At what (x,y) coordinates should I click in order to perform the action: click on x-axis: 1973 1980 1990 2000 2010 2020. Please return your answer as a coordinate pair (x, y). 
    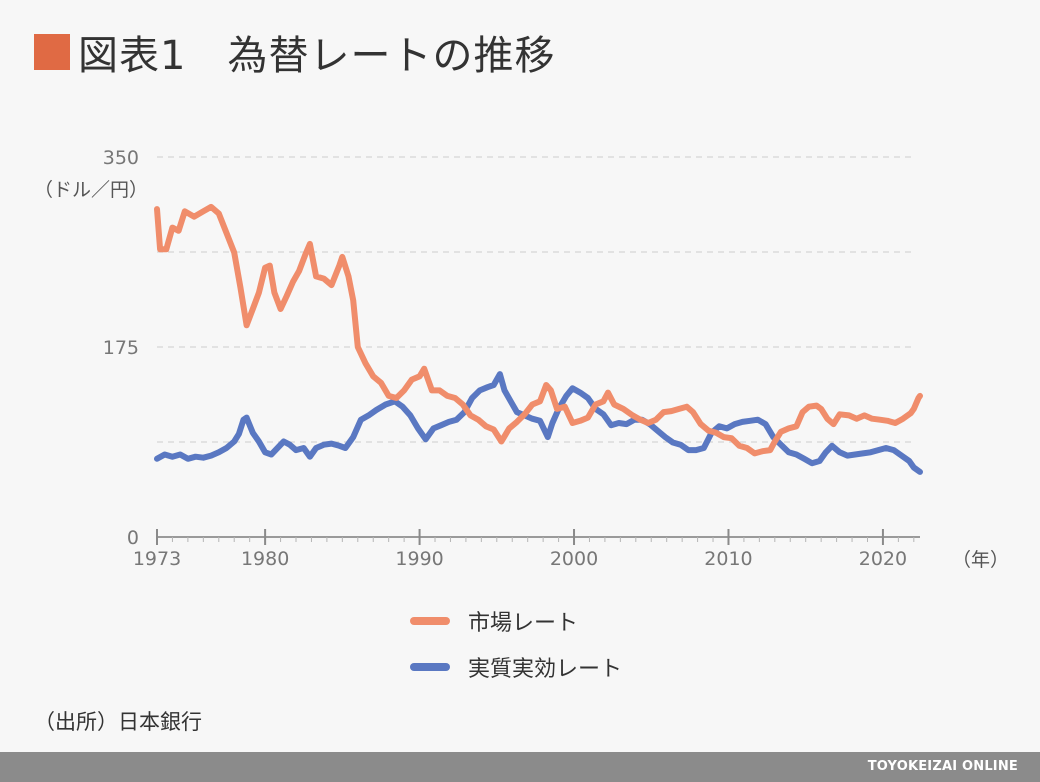
    Looking at the image, I should click on (526, 549).